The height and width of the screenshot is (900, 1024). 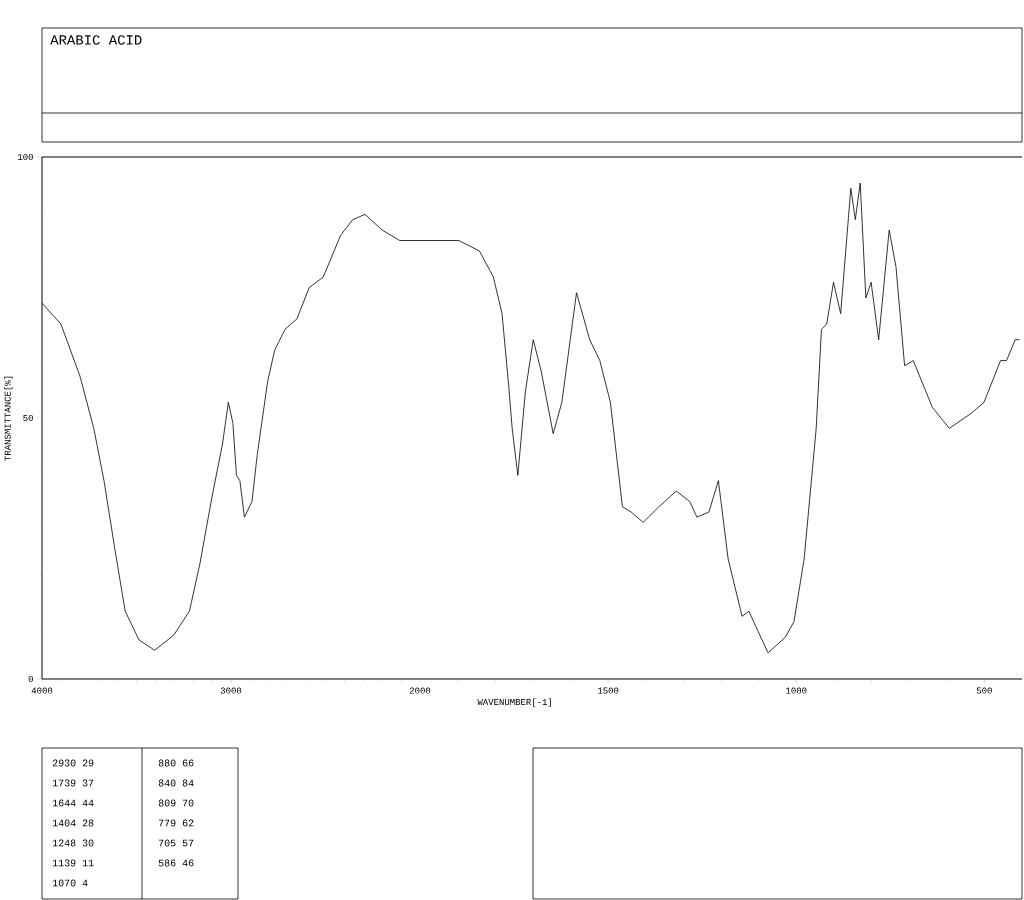 I want to click on x-tick-label: 3000, so click(x=231, y=690).